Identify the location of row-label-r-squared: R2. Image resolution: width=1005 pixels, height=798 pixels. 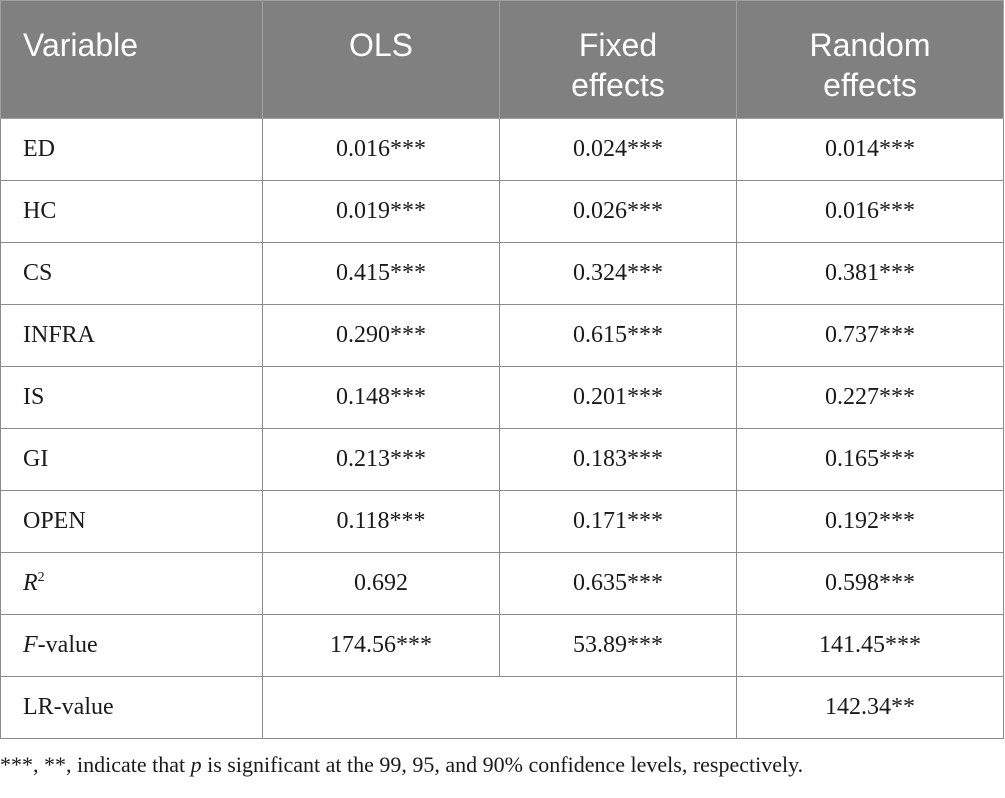
(131, 583).